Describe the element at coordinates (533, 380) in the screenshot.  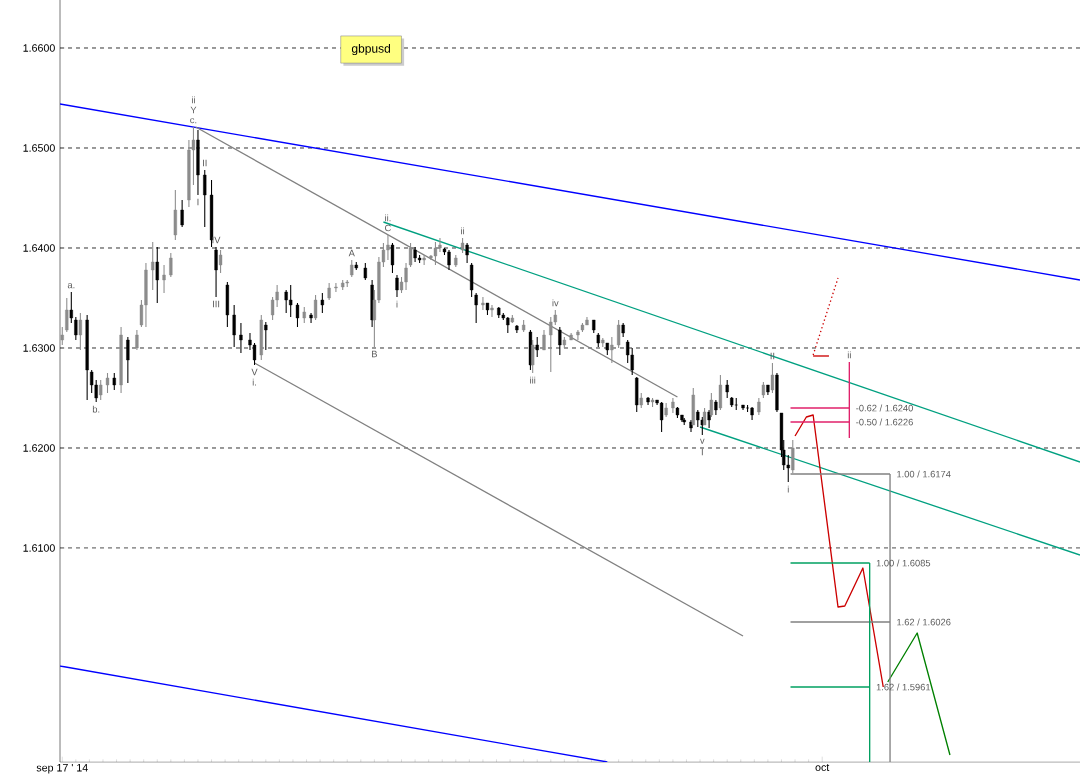
I see `annotation: iii` at that location.